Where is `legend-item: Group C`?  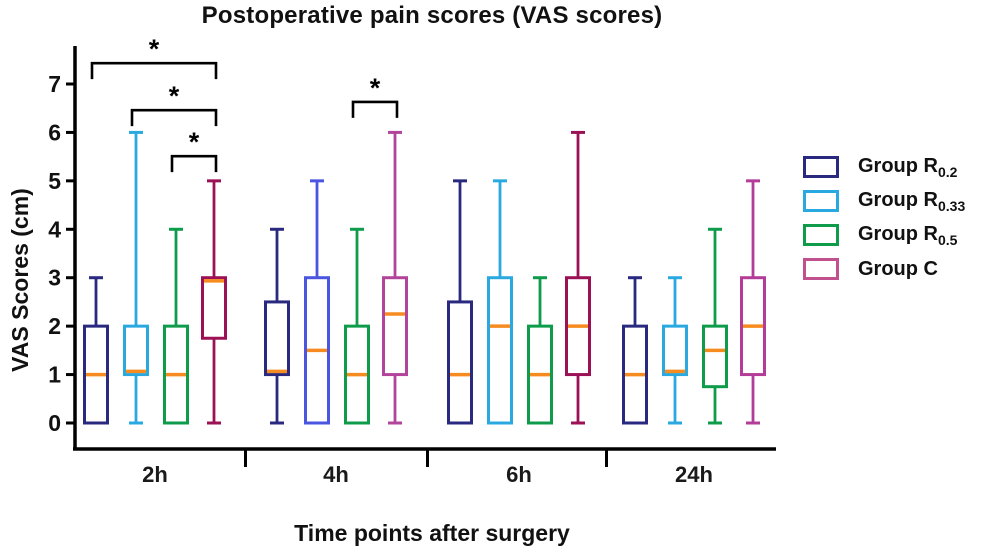 legend-item: Group C is located at coordinates (884, 269).